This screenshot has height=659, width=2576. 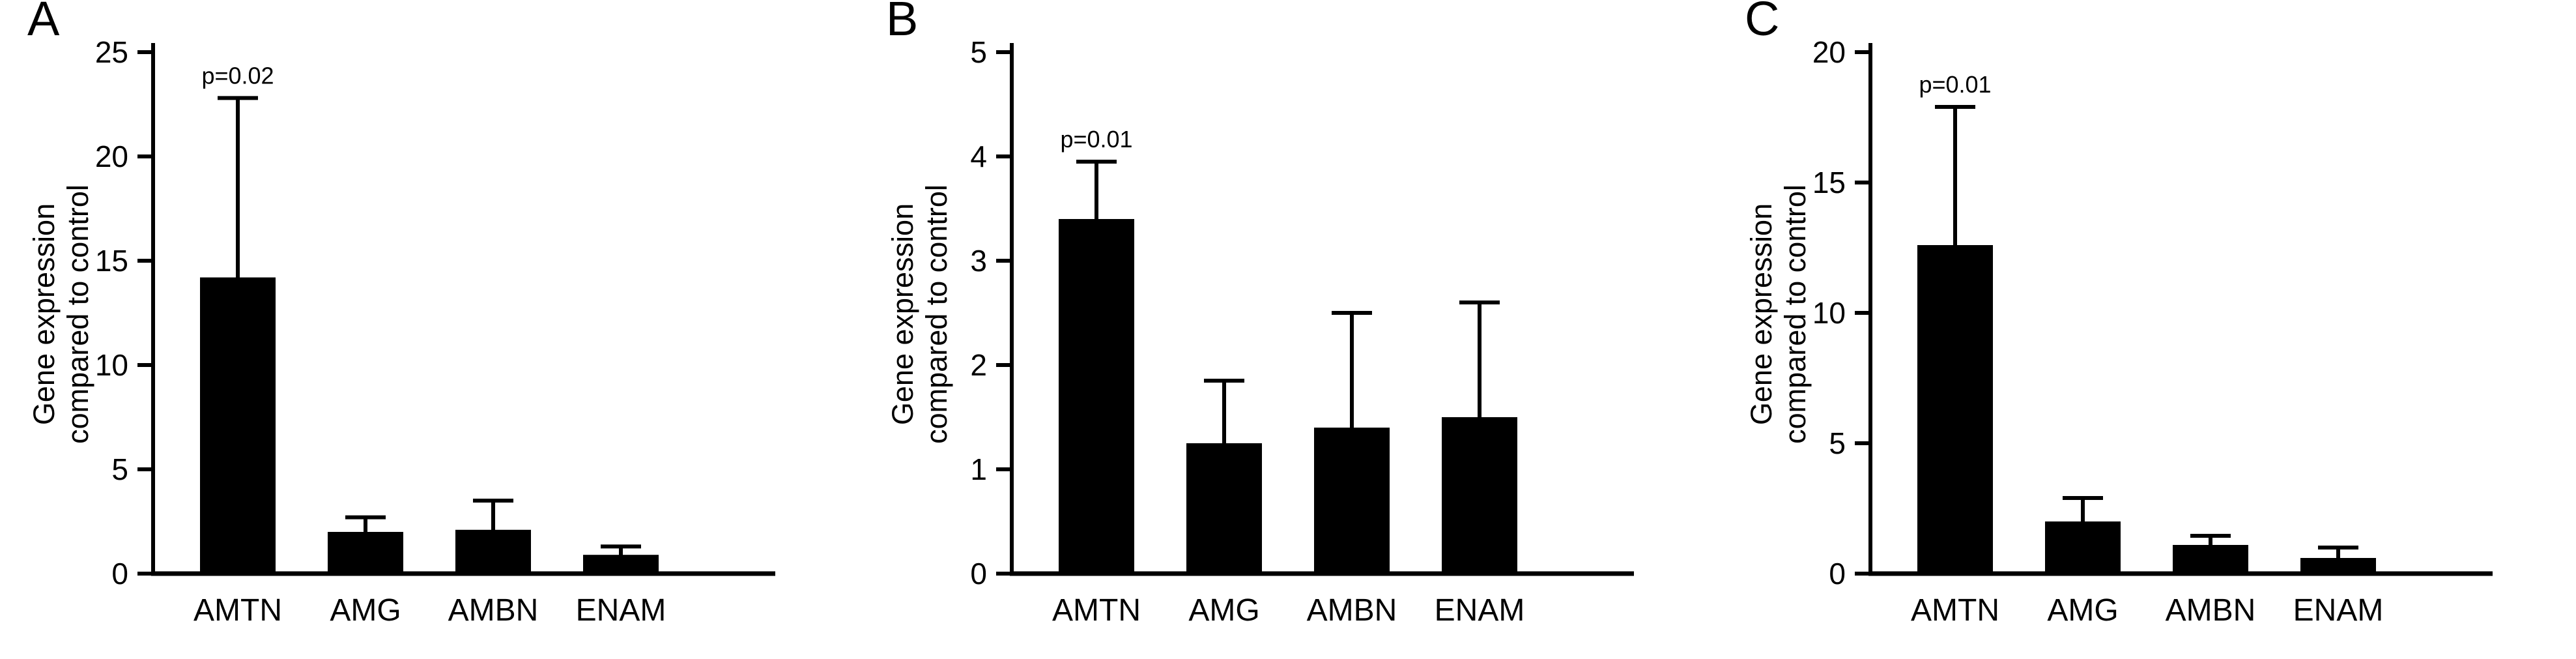 What do you see at coordinates (978, 365) in the screenshot?
I see `y-tick-label: 2` at bounding box center [978, 365].